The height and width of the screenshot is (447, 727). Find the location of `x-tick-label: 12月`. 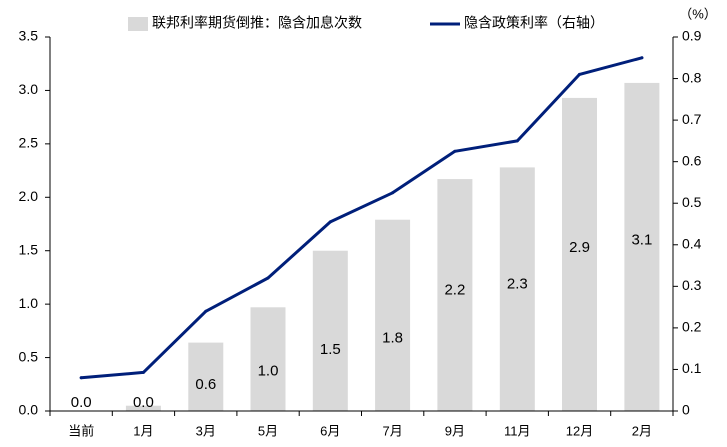

x-tick-label: 12月 is located at coordinates (579, 430).